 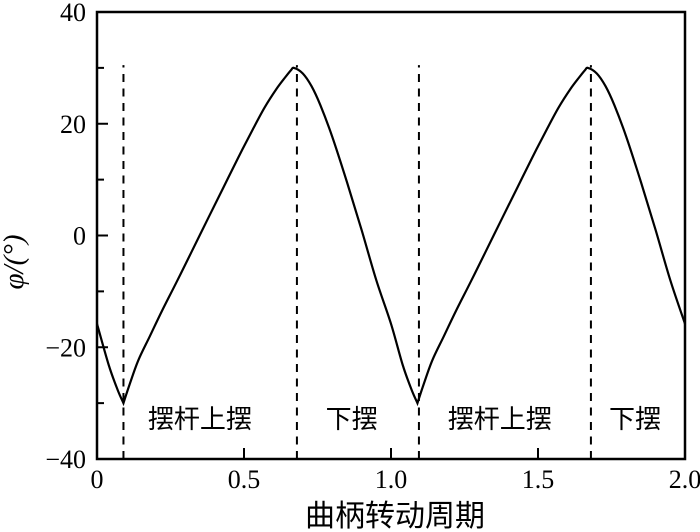 I want to click on y-tick-label: 40, so click(x=73, y=13).